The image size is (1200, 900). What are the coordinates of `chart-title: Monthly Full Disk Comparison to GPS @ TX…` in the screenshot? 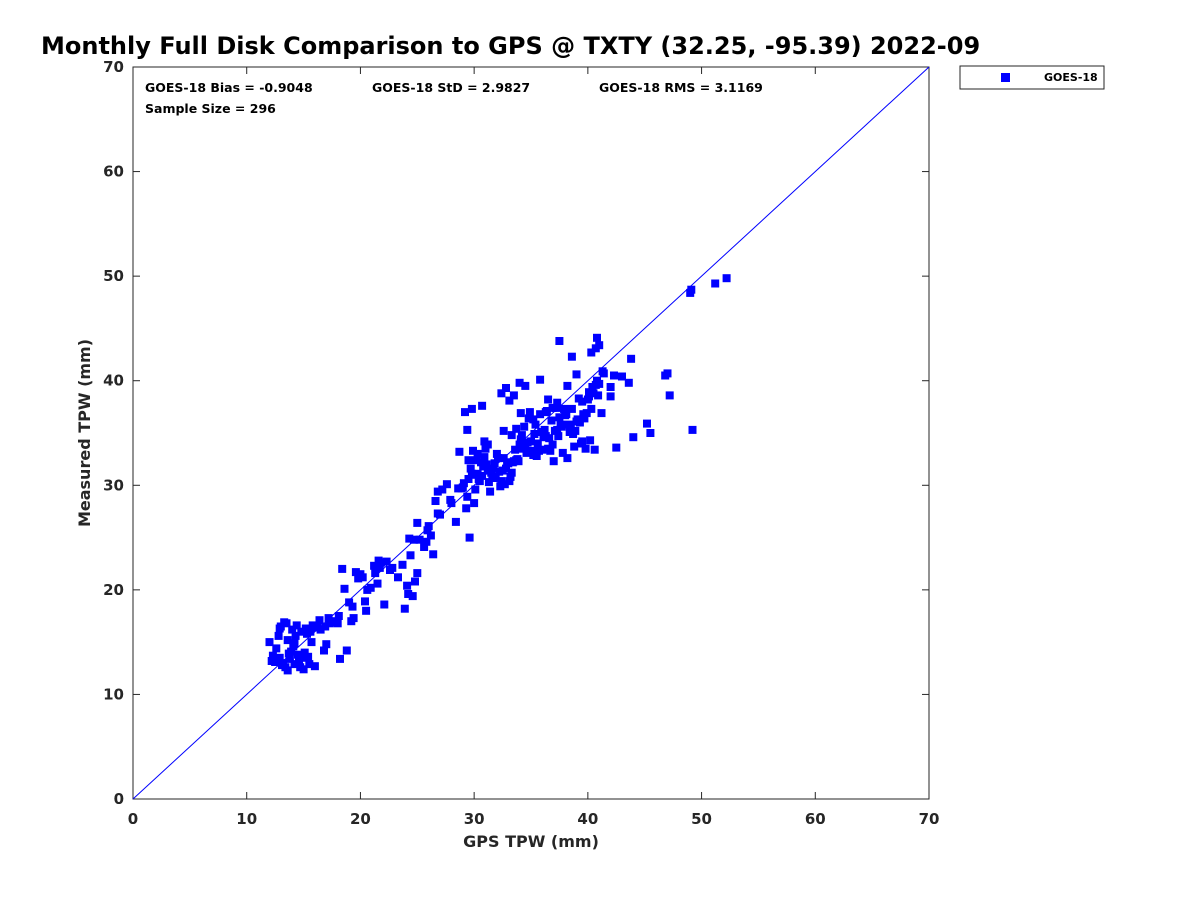 It's located at (510, 46).